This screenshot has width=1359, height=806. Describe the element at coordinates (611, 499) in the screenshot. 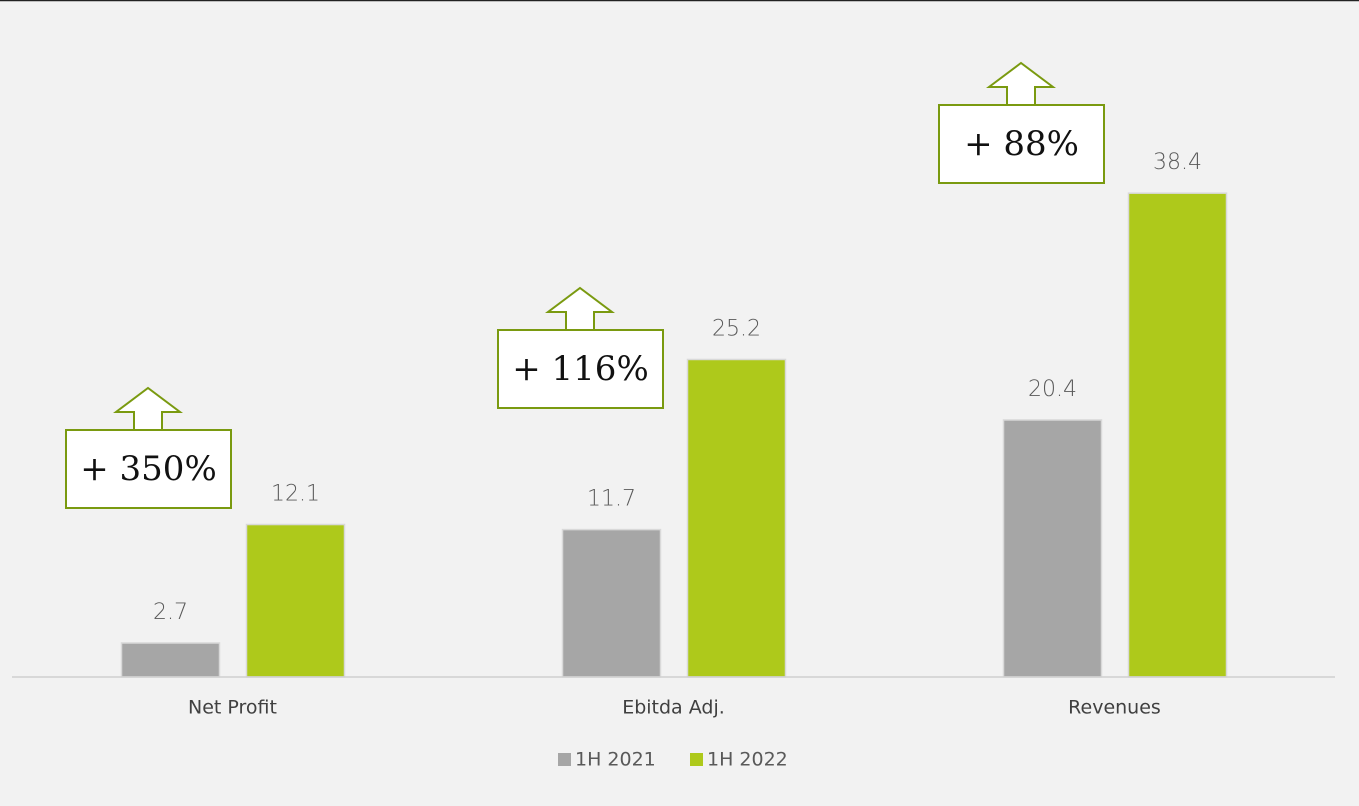

I see `data-label: 11.7` at that location.